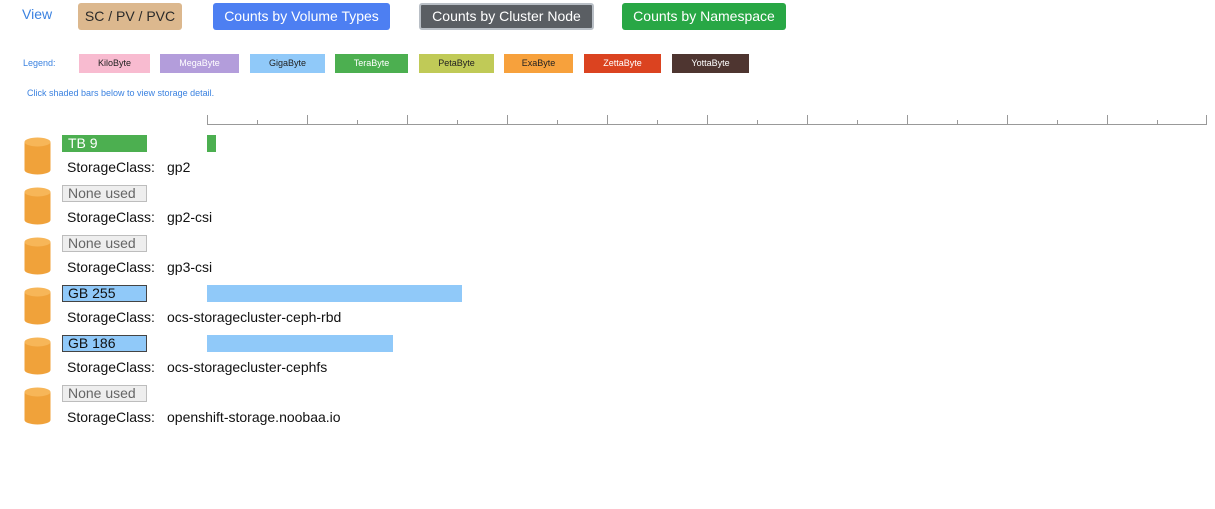 The width and height of the screenshot is (1215, 509). Describe the element at coordinates (371, 63) in the screenshot. I see `legend-terabyte: TeraByte` at that location.